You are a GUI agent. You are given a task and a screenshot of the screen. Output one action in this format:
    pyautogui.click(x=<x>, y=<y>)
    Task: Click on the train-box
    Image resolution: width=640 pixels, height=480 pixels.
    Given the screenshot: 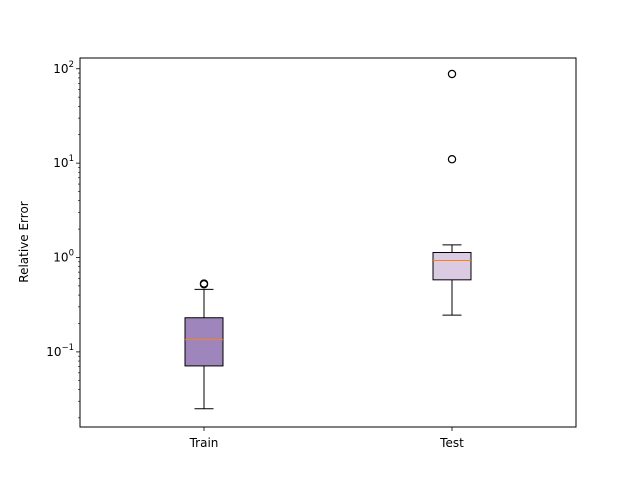 What is the action you would take?
    pyautogui.click(x=204, y=342)
    